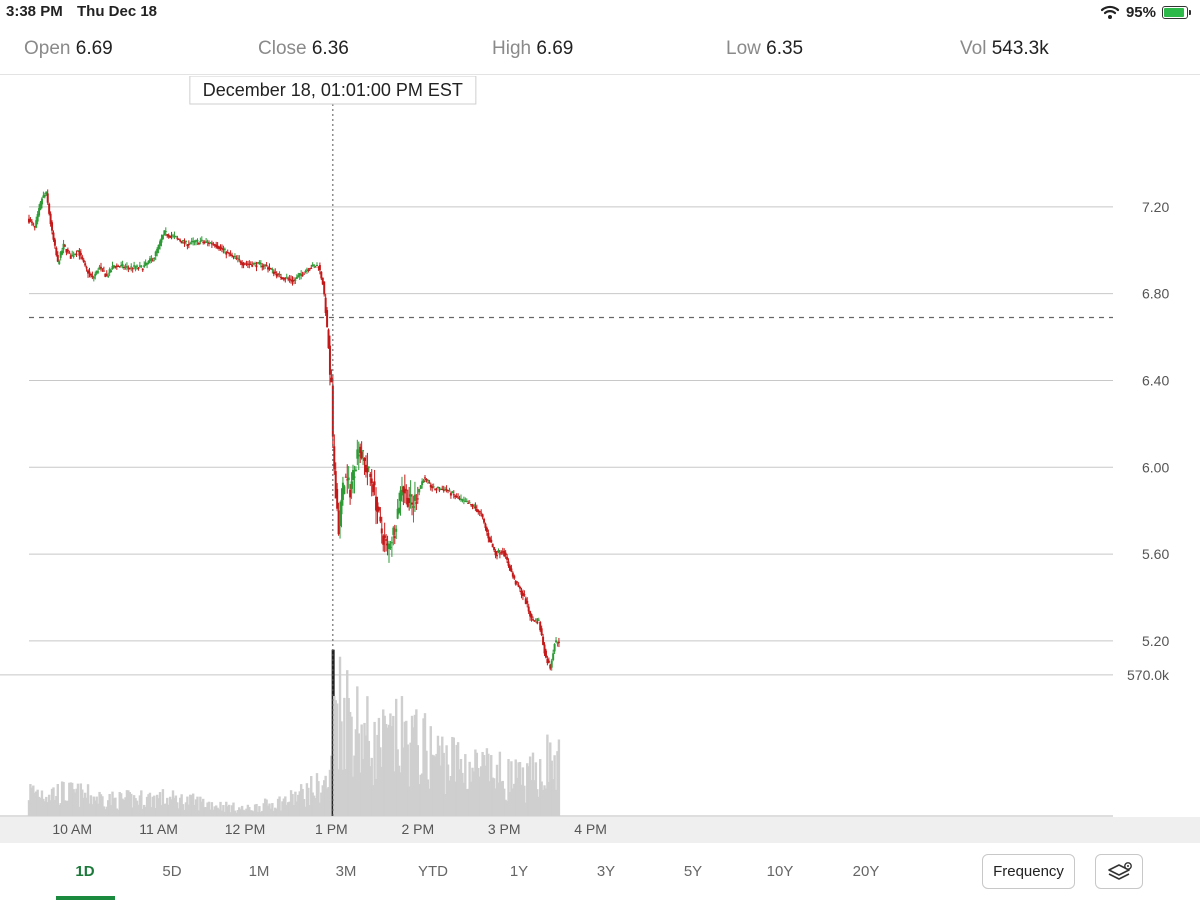 The height and width of the screenshot is (900, 1200). Describe the element at coordinates (259, 871) in the screenshot. I see `range-tab-1m: 1M` at that location.